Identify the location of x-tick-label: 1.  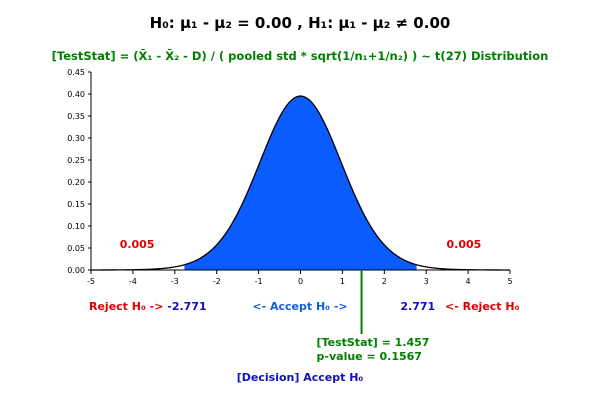
(342, 281).